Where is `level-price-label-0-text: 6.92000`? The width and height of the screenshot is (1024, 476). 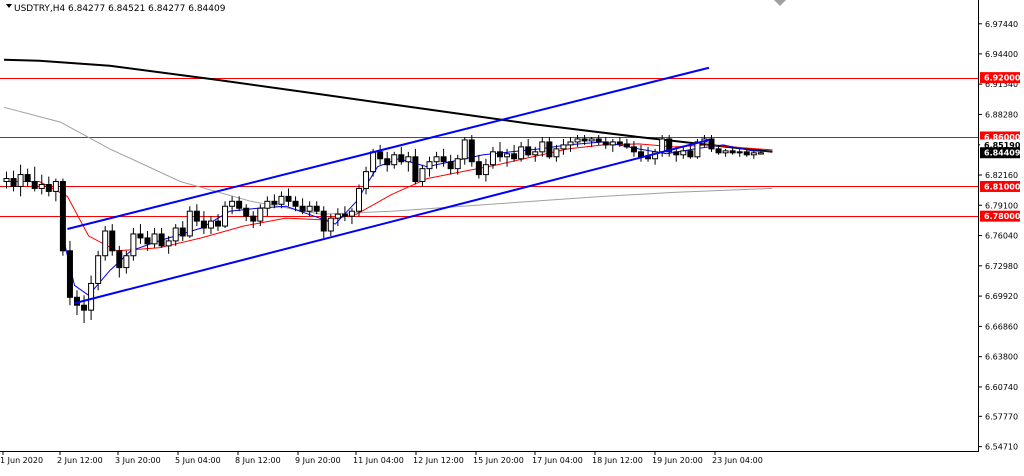 level-price-label-0-text: 6.92000 is located at coordinates (1002, 78).